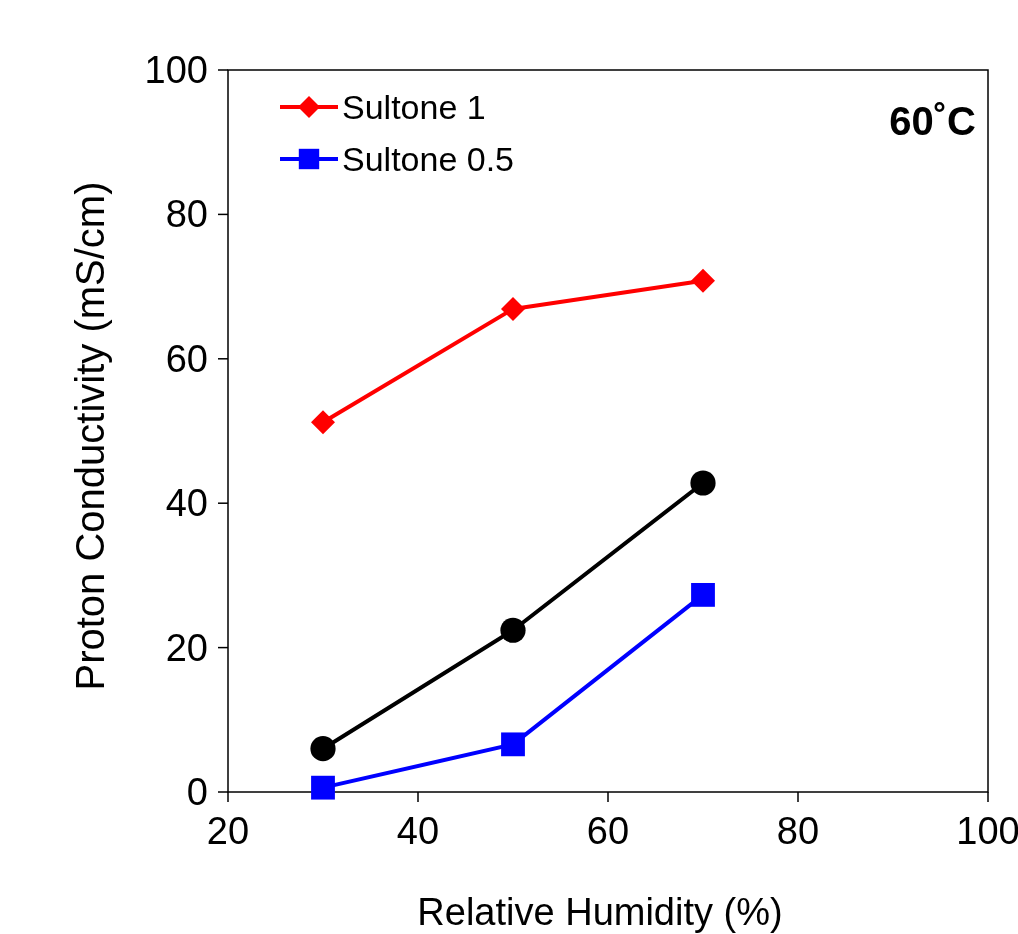 This screenshot has width=1018, height=934. What do you see at coordinates (186, 358) in the screenshot?
I see `y-tick-label: 60` at bounding box center [186, 358].